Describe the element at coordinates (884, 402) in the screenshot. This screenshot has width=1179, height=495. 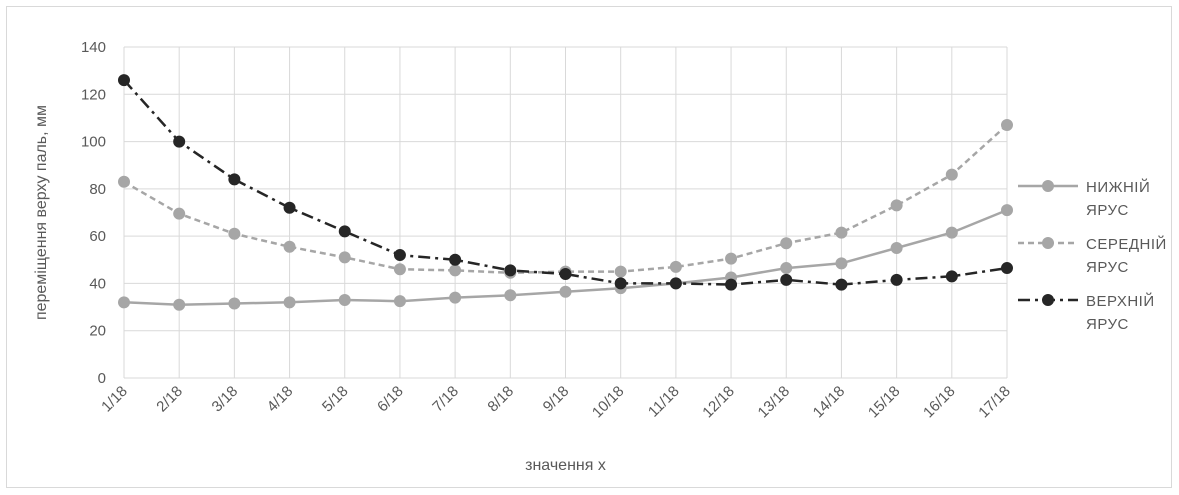
I see `x-tick-label: 15/18` at that location.